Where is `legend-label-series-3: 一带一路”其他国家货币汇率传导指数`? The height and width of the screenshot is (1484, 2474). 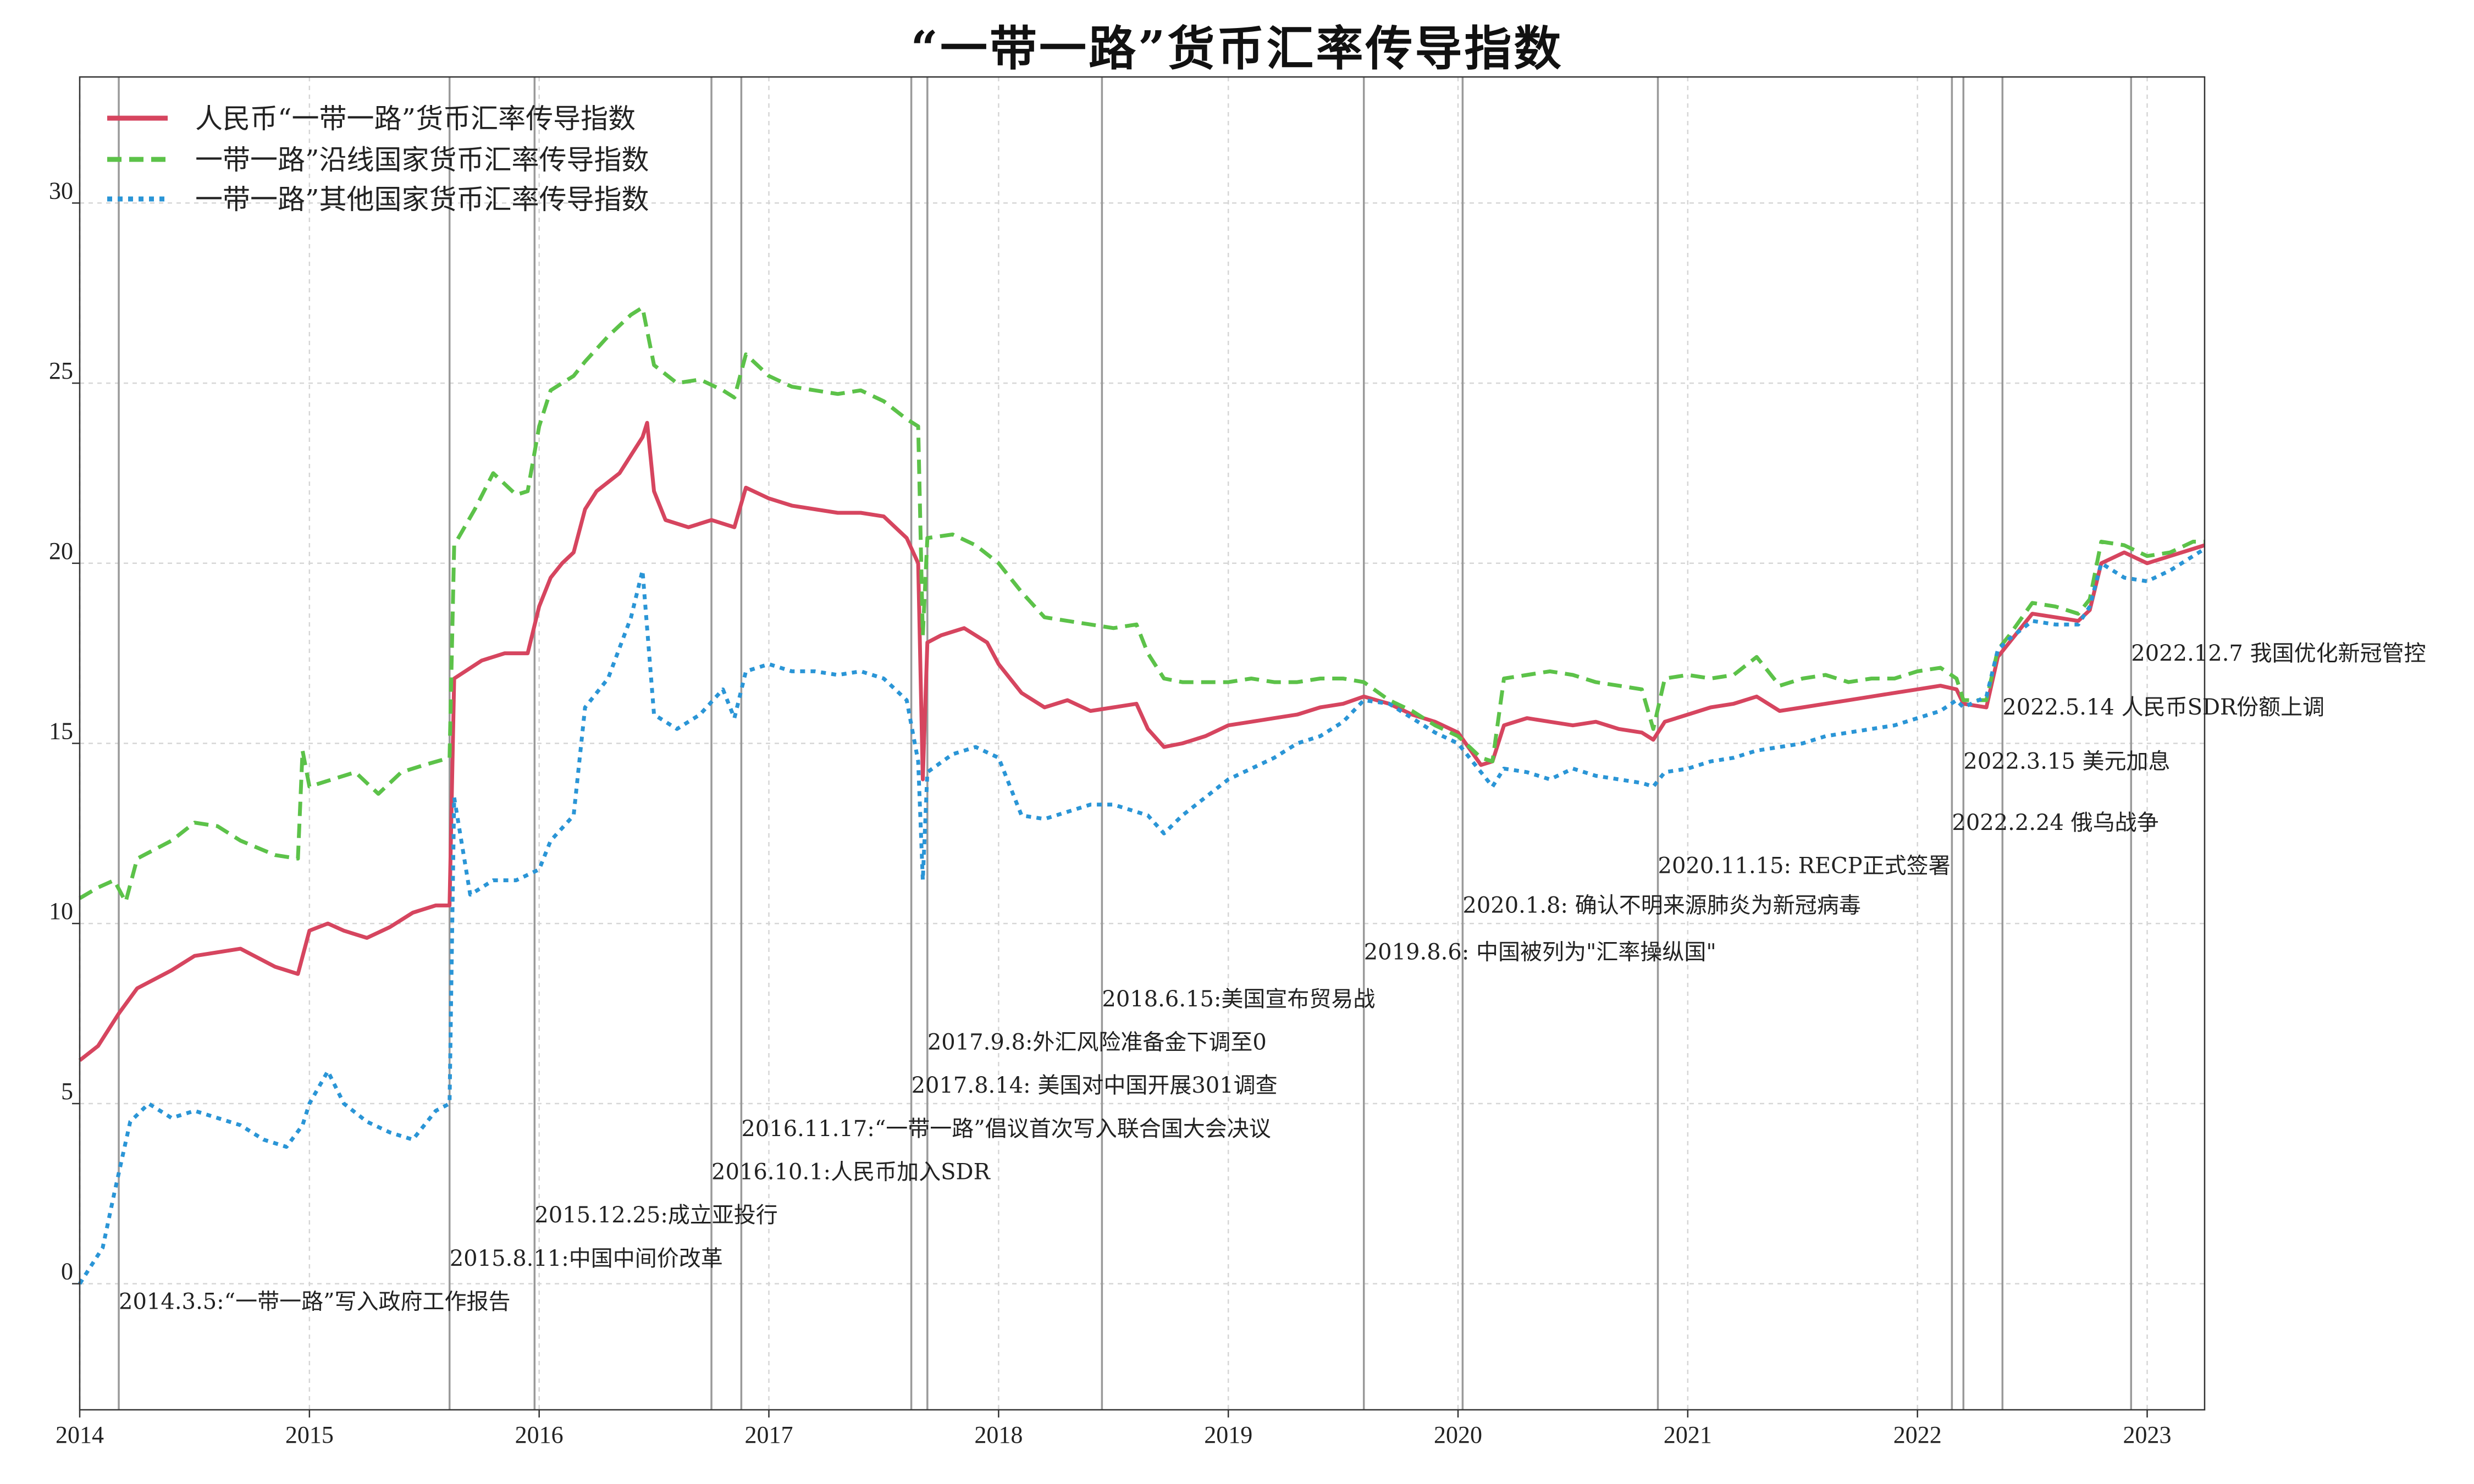
legend-label-series-3: 一带一路”其他国家货币汇率传导指数 is located at coordinates (422, 199).